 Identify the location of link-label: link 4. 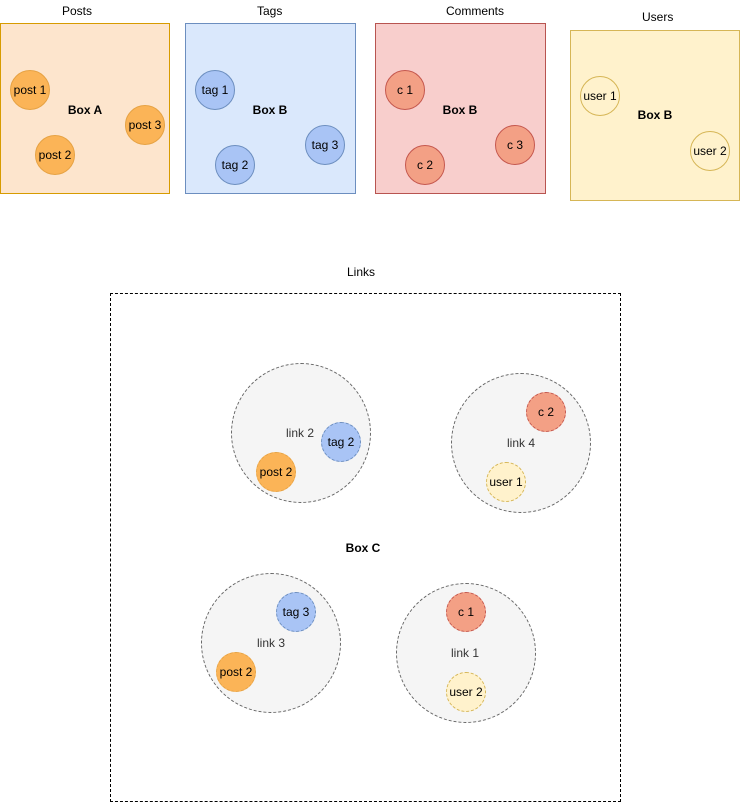
(521, 443).